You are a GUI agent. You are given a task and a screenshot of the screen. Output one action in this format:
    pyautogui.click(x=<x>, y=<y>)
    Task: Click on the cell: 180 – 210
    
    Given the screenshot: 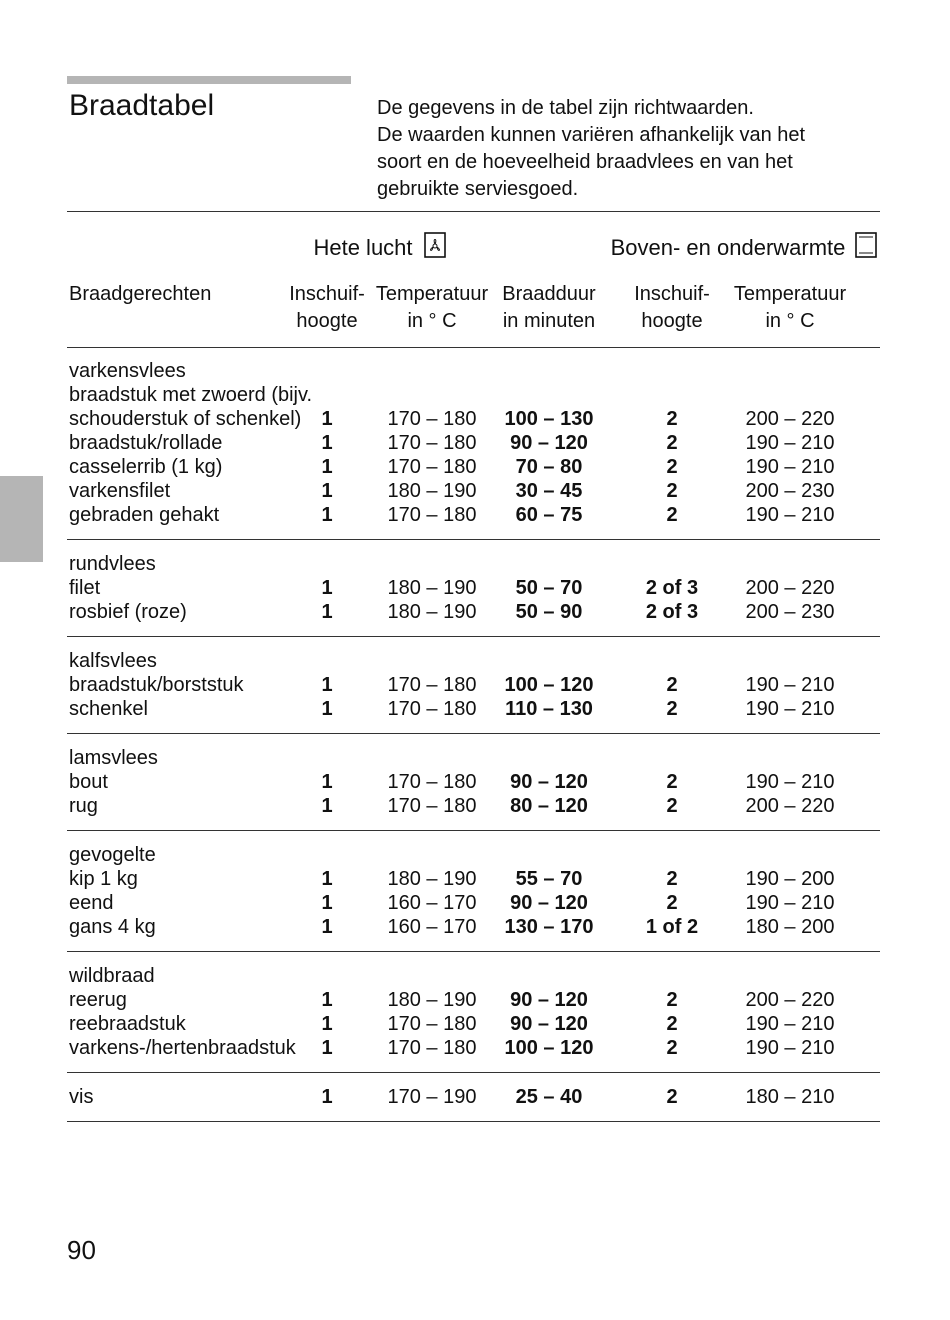 What is the action you would take?
    pyautogui.click(x=790, y=1097)
    